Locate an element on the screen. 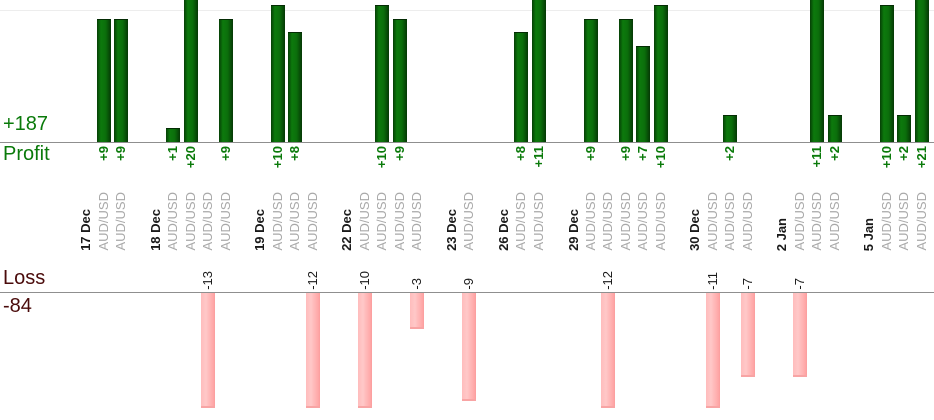  date-label: 5 Jan is located at coordinates (869, 234).